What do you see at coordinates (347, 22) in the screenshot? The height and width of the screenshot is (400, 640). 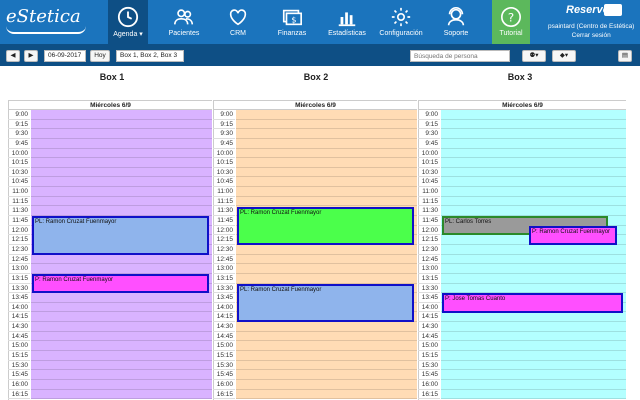 I see `nav-estadisticas: Estadísticas` at bounding box center [347, 22].